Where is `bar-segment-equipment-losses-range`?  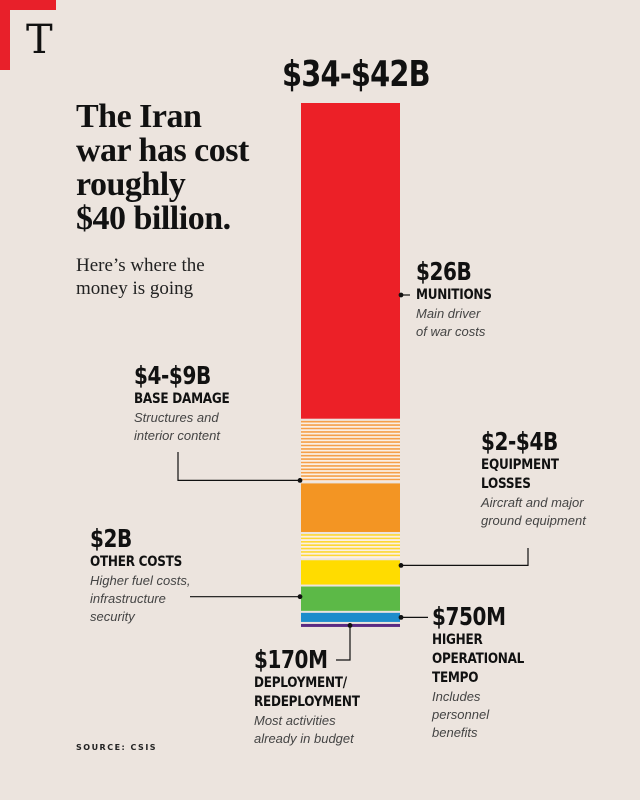
bar-segment-equipment-losses-range is located at coordinates (350, 546).